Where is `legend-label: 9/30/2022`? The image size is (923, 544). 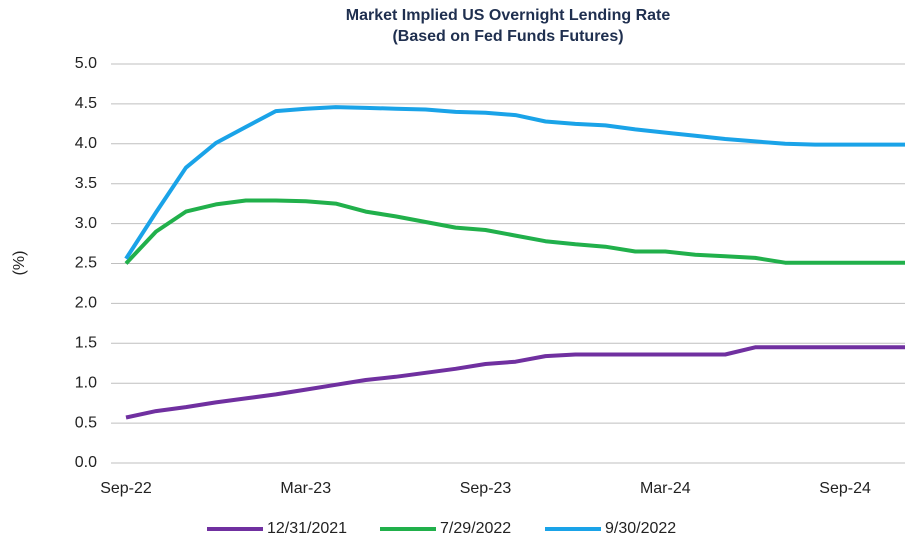 legend-label: 9/30/2022 is located at coordinates (640, 528).